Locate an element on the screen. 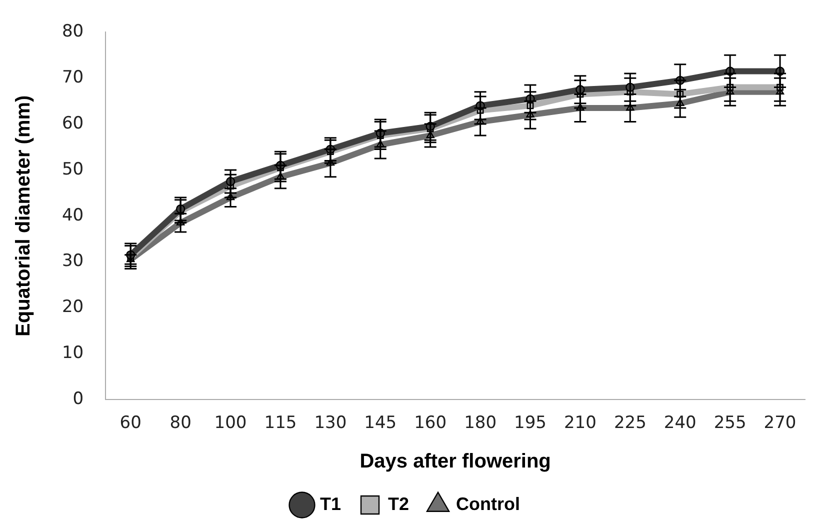 This screenshot has height=524, width=819. y-tick-label: 40 is located at coordinates (73, 215).